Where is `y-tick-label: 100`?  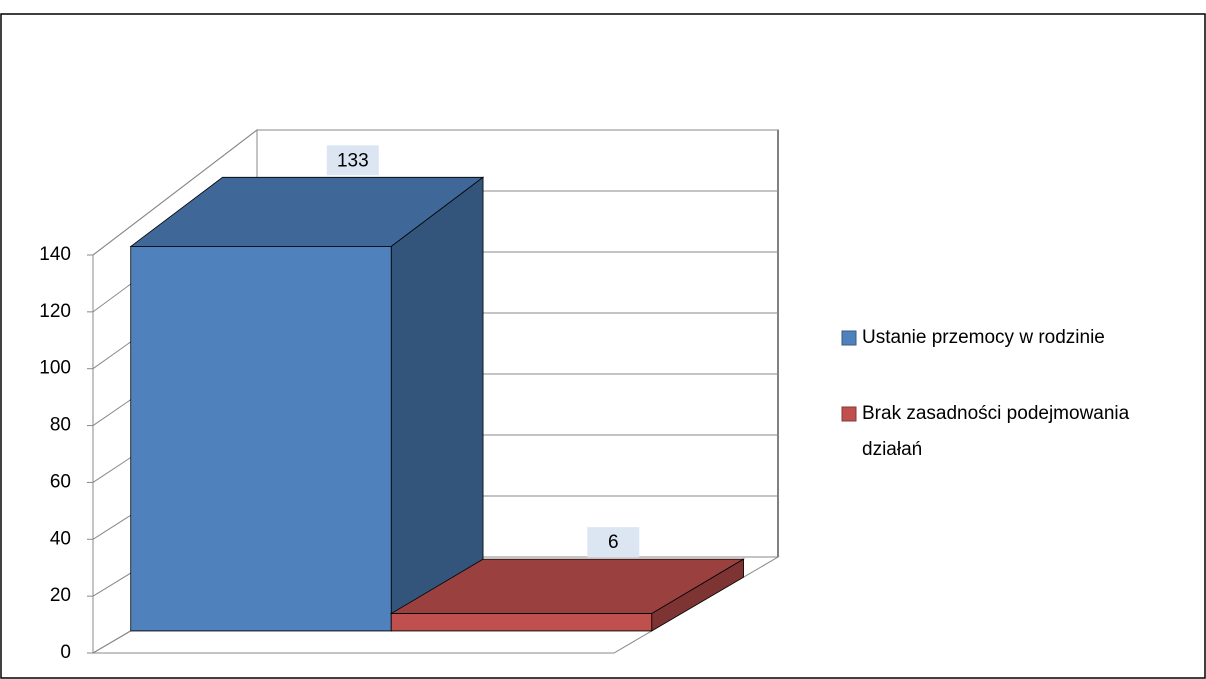
y-tick-label: 100 is located at coordinates (55, 368).